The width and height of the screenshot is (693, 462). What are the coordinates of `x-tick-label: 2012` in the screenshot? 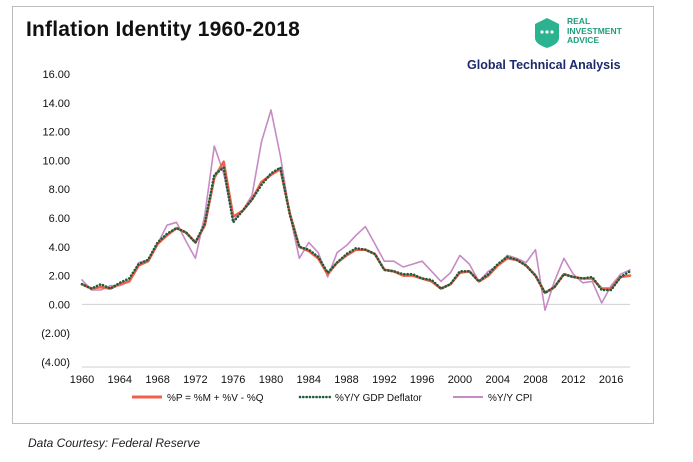 It's located at (573, 380).